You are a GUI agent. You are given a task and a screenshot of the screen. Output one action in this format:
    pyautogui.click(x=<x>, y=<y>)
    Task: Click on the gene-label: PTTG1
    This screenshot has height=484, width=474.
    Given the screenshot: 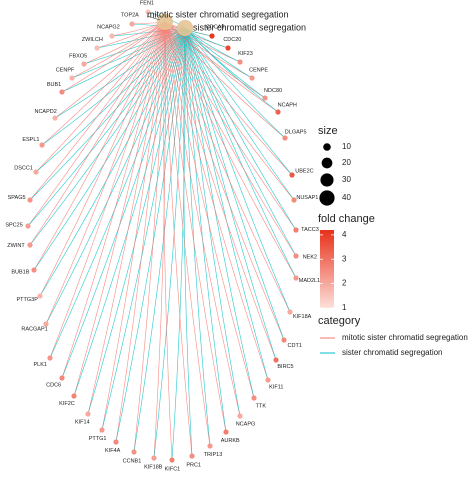 What is the action you would take?
    pyautogui.click(x=98, y=439)
    